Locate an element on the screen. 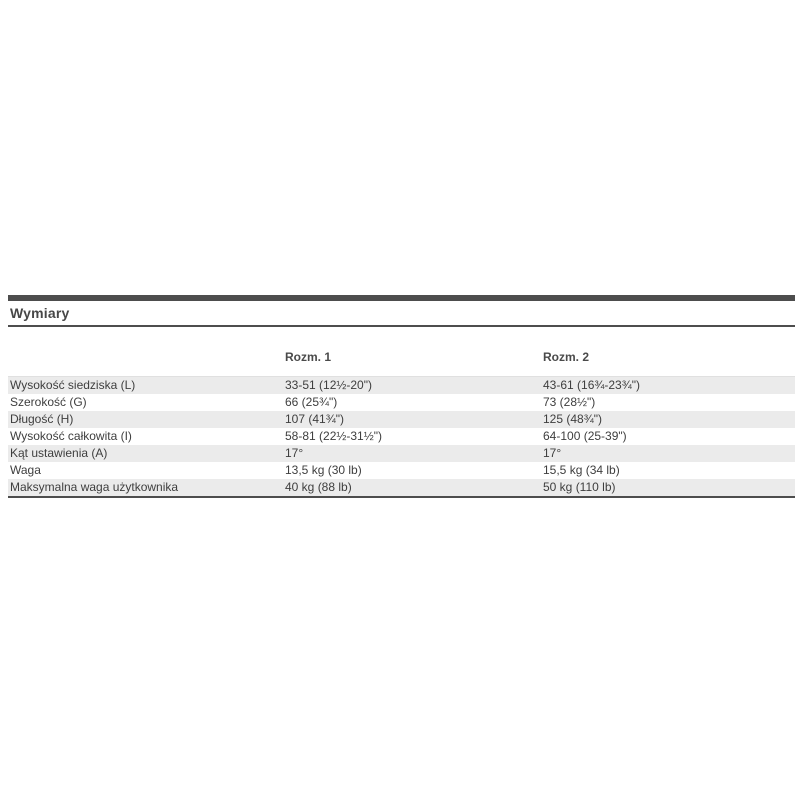 Image resolution: width=804 pixels, height=804 pixels. table-row: Kąt ustawienia (A) 17° 17° is located at coordinates (401, 453).